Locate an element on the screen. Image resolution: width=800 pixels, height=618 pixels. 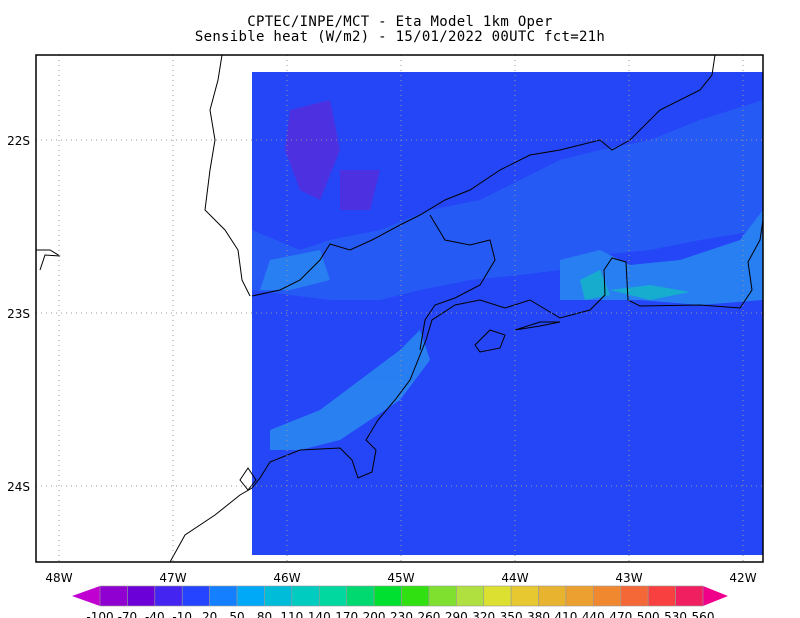
lon-tick-45w: 45W is located at coordinates (400, 578).